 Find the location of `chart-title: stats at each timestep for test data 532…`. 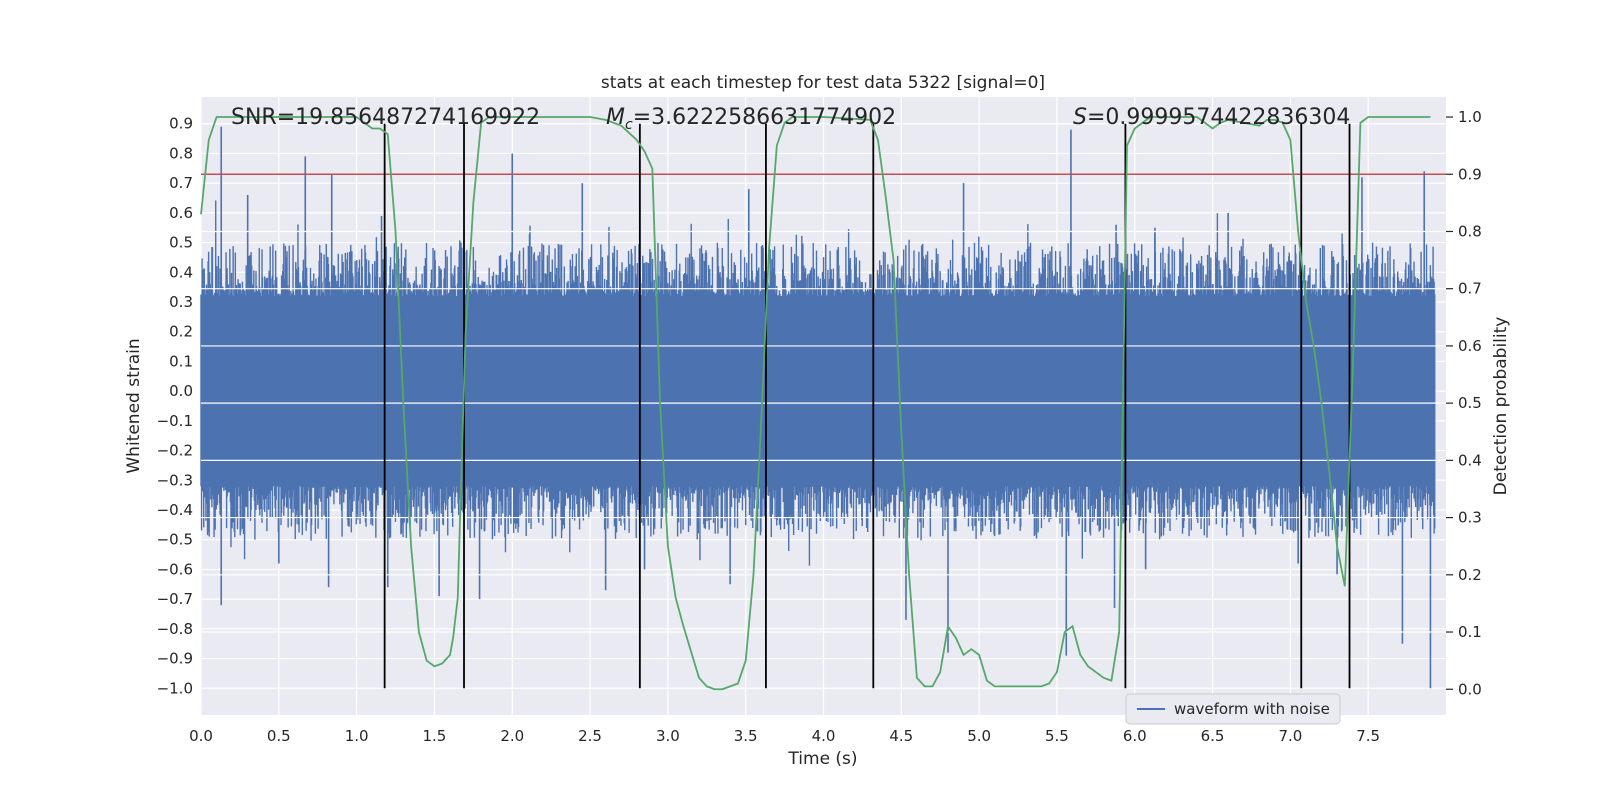

chart-title: stats at each timestep for test data 532… is located at coordinates (823, 83).